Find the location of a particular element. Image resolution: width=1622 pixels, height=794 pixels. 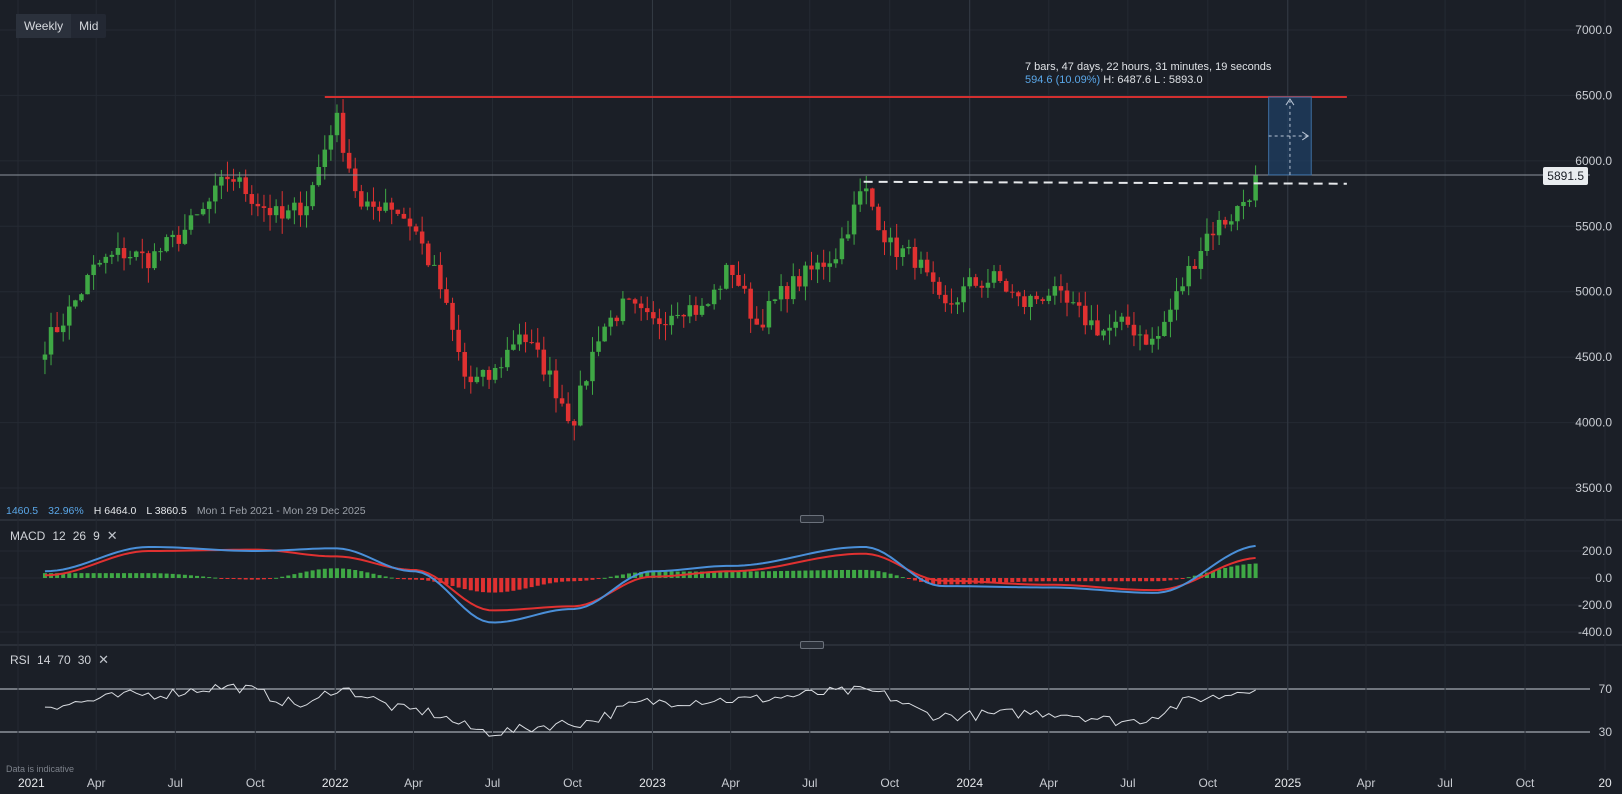

price-type-mid-button: Mid is located at coordinates (89, 26).